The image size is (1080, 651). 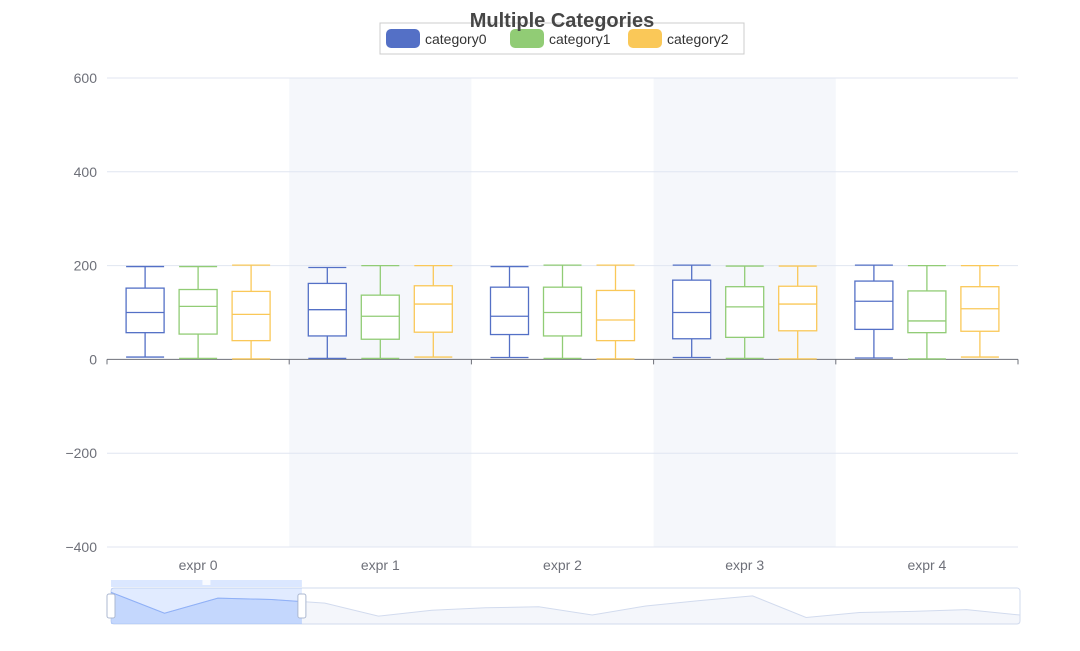 I want to click on x-tick-label: expr 0, so click(x=198, y=565).